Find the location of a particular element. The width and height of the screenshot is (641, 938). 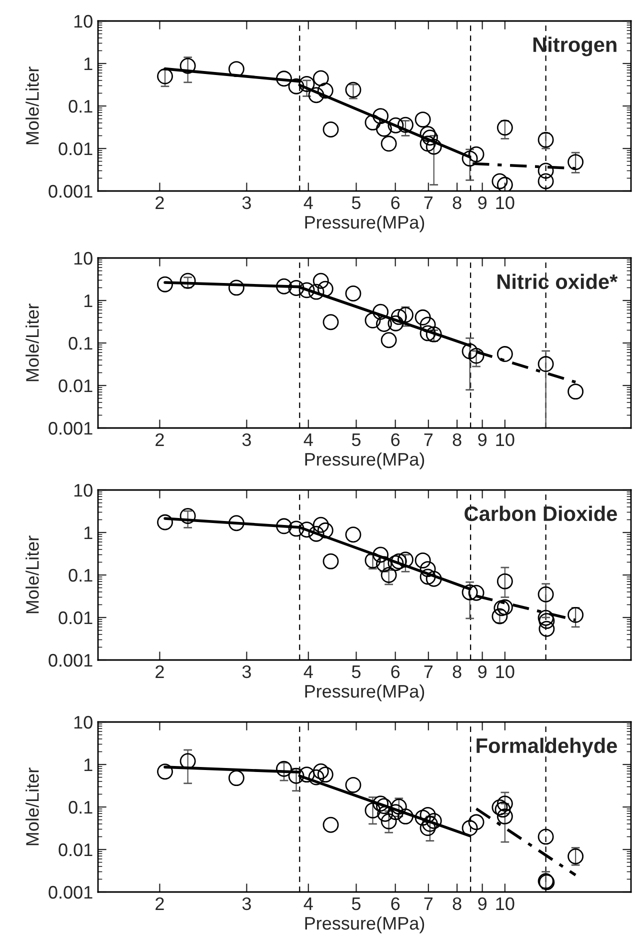

text: Nitric oxide* is located at coordinates (558, 282).